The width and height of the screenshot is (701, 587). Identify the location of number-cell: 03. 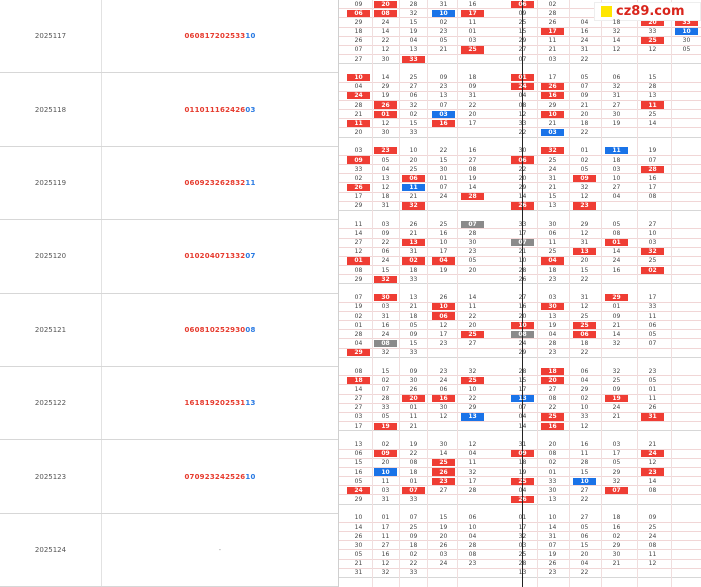
(616, 444).